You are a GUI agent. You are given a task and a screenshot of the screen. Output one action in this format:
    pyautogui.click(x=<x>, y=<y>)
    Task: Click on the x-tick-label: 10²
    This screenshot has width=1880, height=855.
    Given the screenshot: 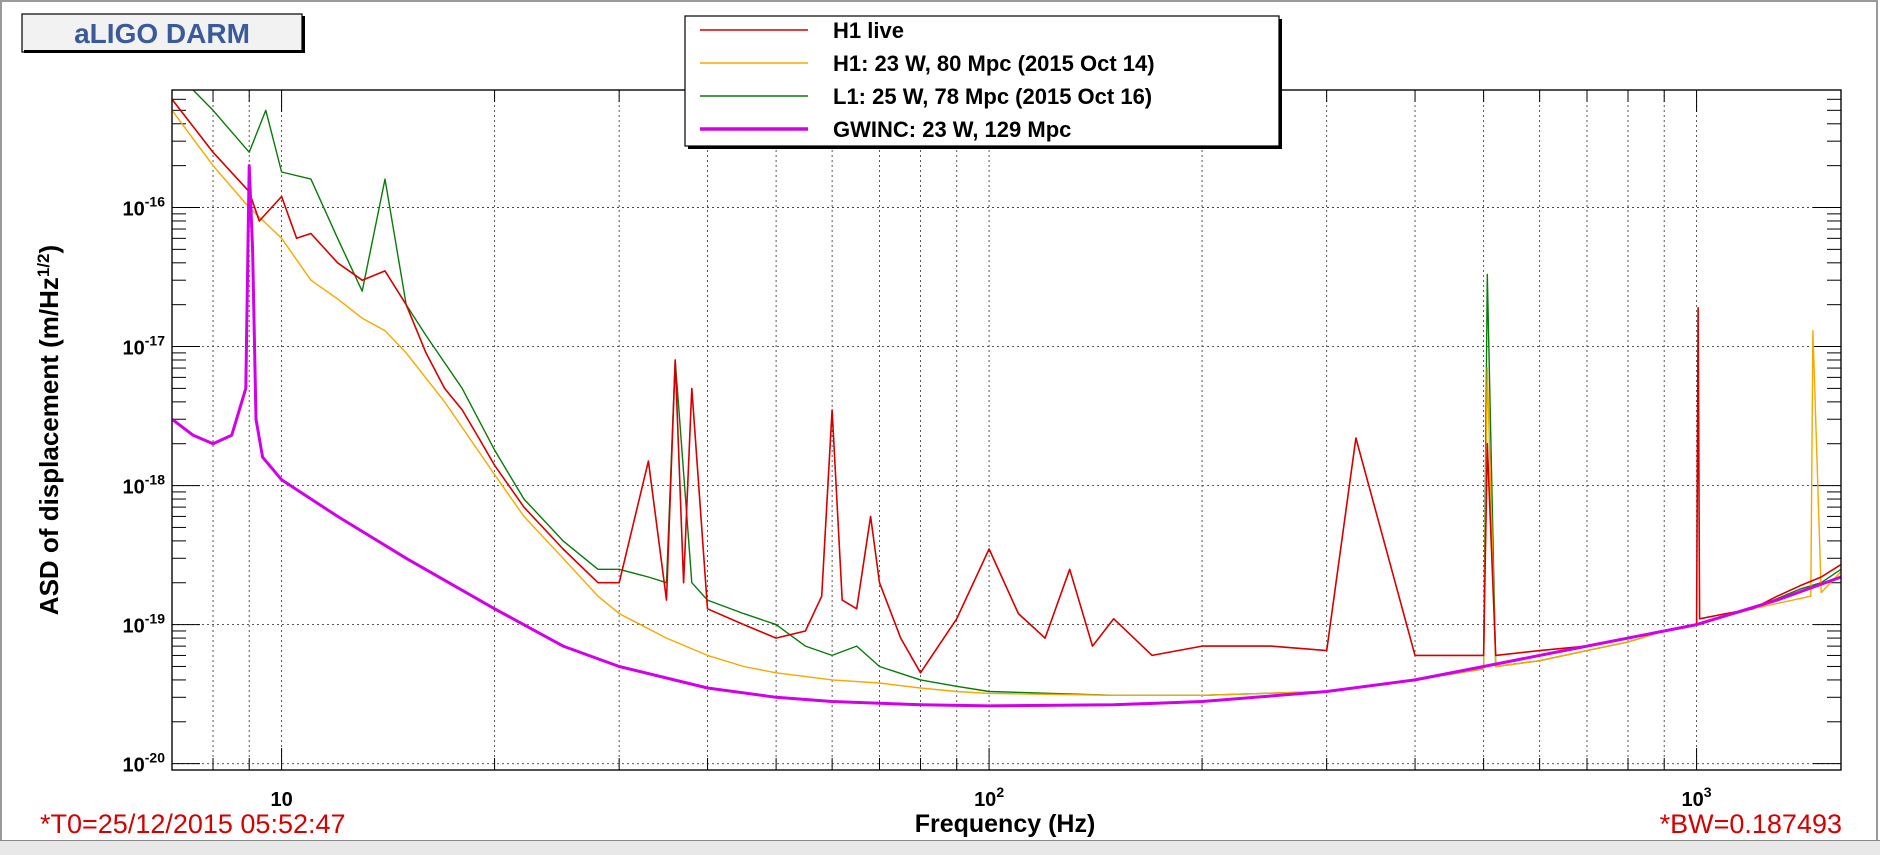 What is the action you would take?
    pyautogui.click(x=989, y=797)
    